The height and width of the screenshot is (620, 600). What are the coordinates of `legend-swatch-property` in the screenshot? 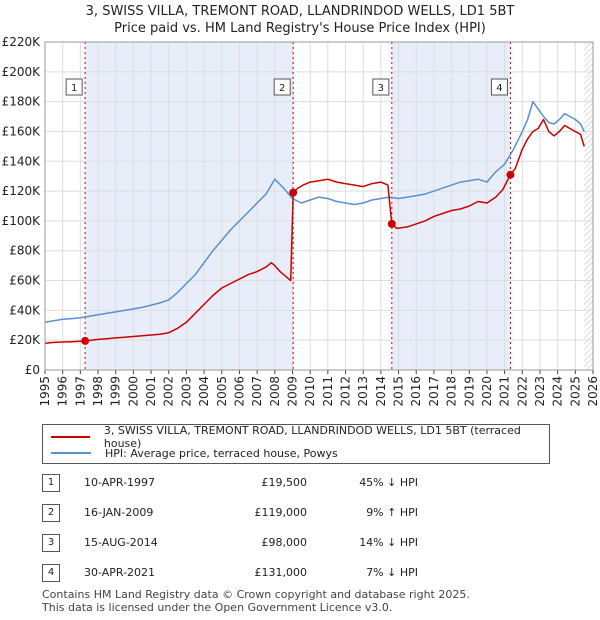 It's located at (70, 437).